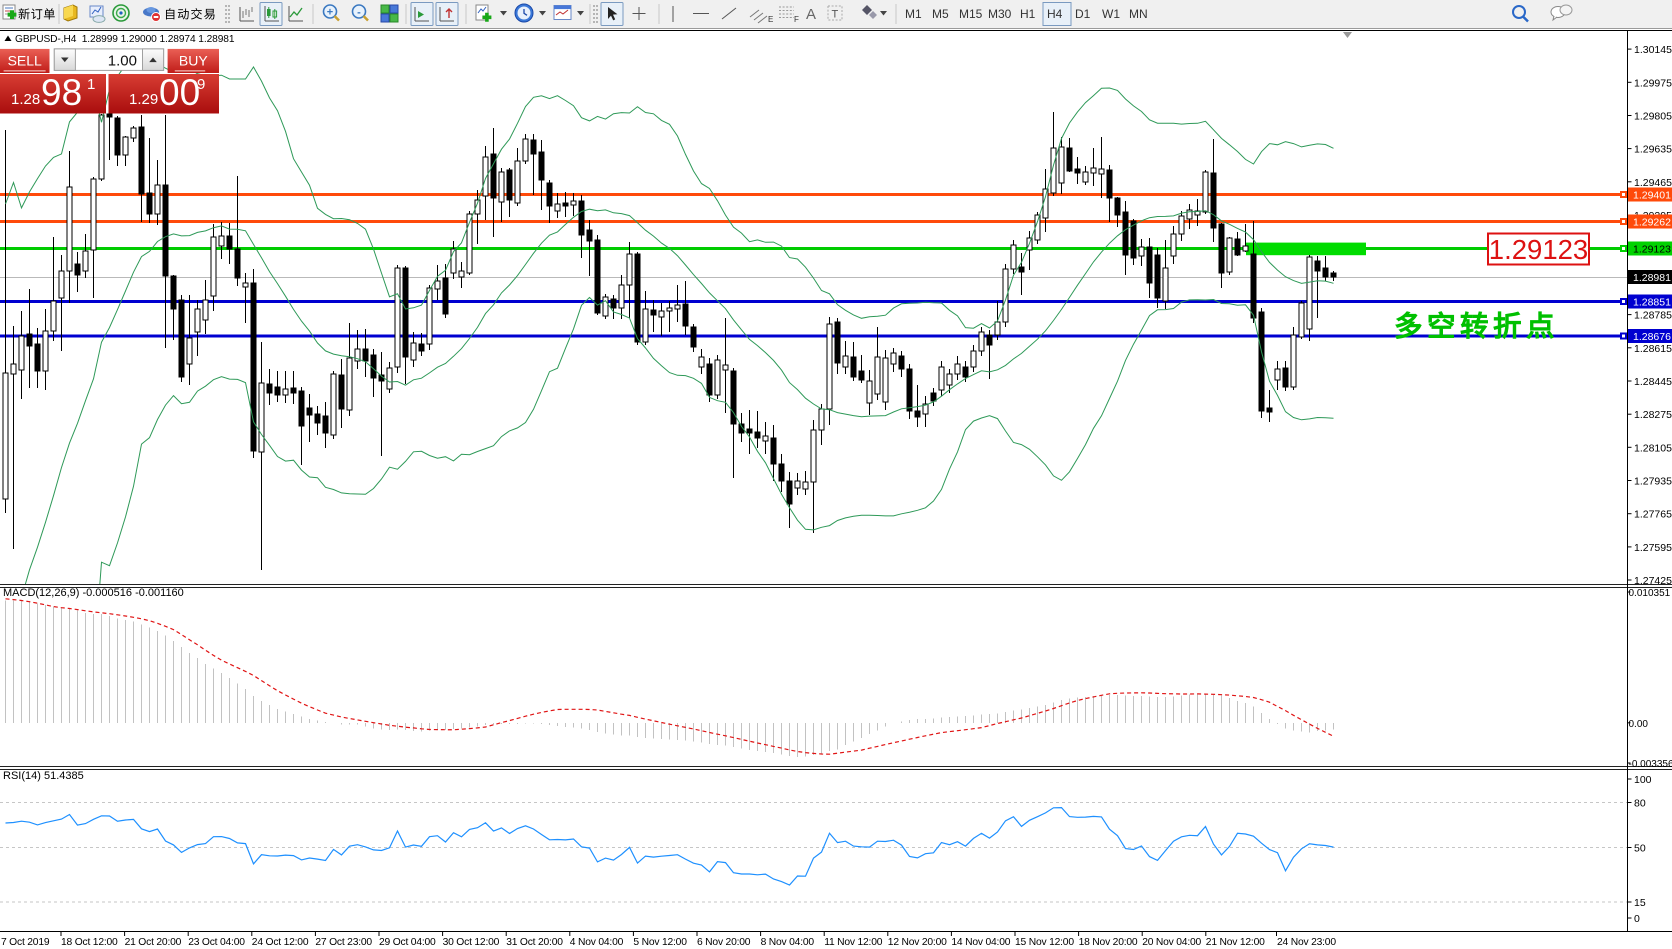 The height and width of the screenshot is (949, 1672). Describe the element at coordinates (193, 61) in the screenshot. I see `svg-text: BUY` at that location.